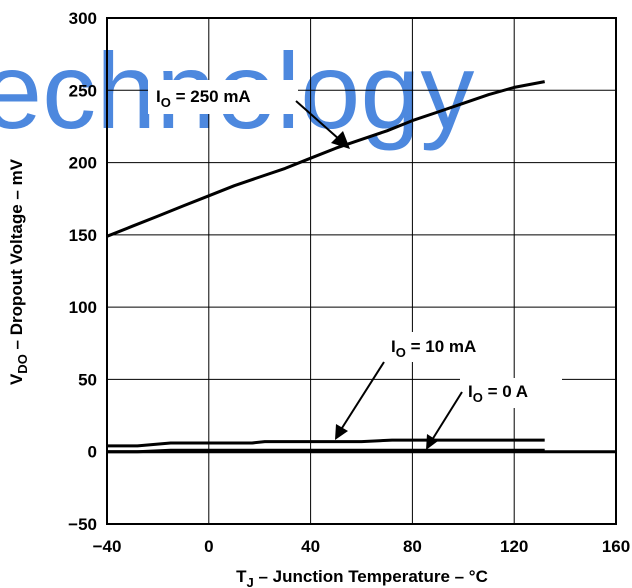 The image size is (632, 588). What do you see at coordinates (203, 98) in the screenshot?
I see `annotation-250ma: IO = 250 mA` at bounding box center [203, 98].